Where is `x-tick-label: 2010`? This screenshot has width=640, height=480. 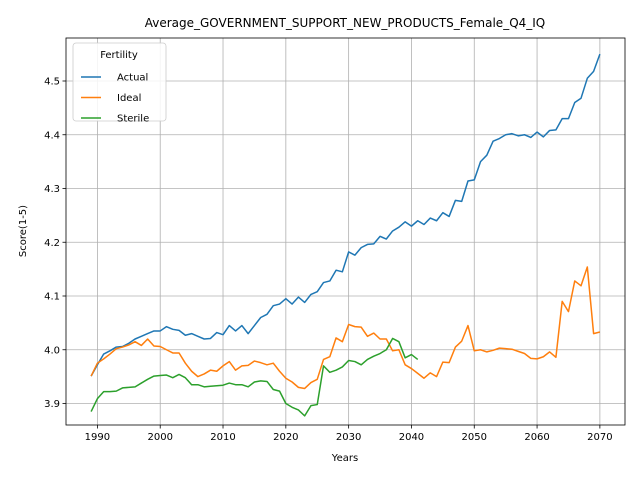 x-tick-label: 2010 is located at coordinates (222, 437).